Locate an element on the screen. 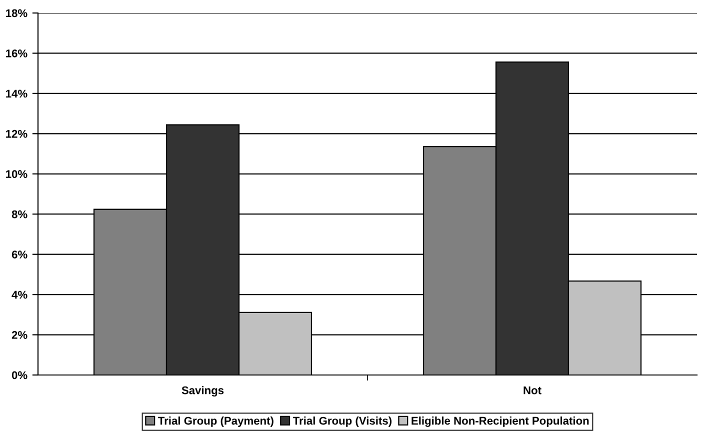 This screenshot has height=432, width=701. y-tick-label: 14% is located at coordinates (17, 94).